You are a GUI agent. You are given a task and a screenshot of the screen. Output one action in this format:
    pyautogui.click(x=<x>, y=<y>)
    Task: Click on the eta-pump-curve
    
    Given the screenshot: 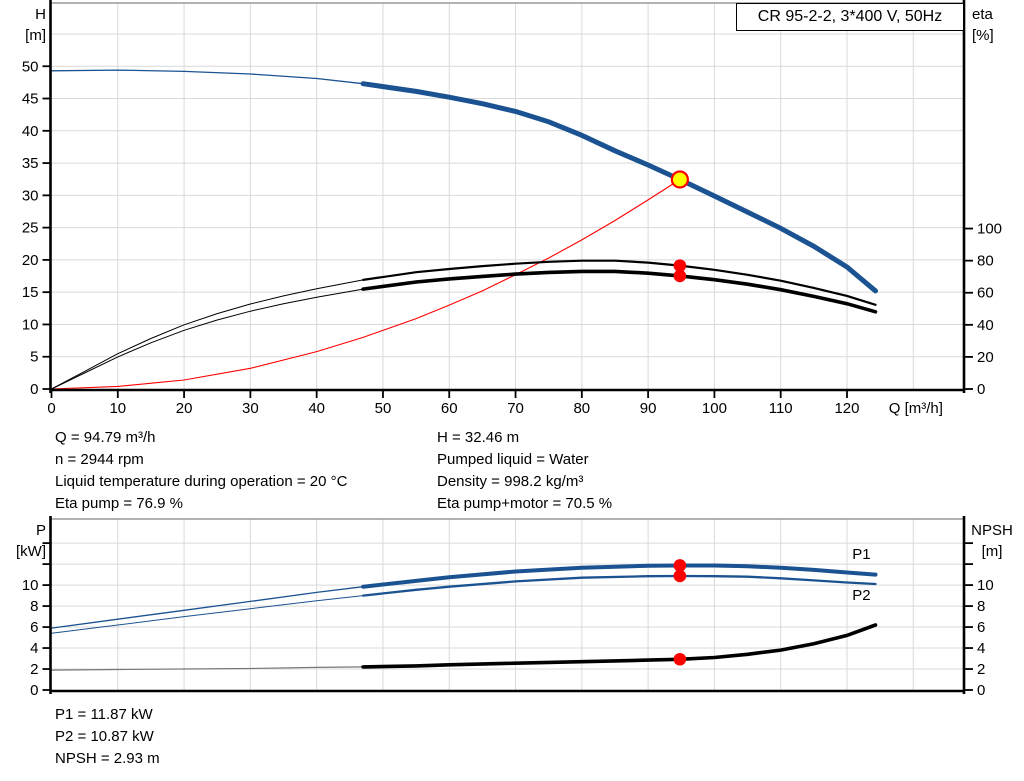 What is the action you would take?
    pyautogui.click(x=619, y=282)
    